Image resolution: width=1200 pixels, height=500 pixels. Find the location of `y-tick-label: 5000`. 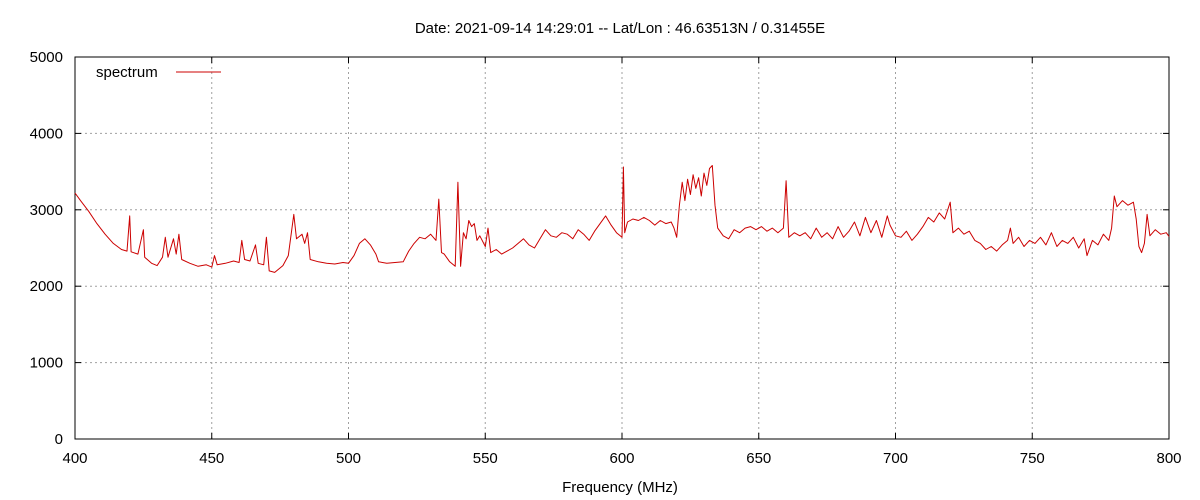

y-tick-label: 5000 is located at coordinates (46, 57).